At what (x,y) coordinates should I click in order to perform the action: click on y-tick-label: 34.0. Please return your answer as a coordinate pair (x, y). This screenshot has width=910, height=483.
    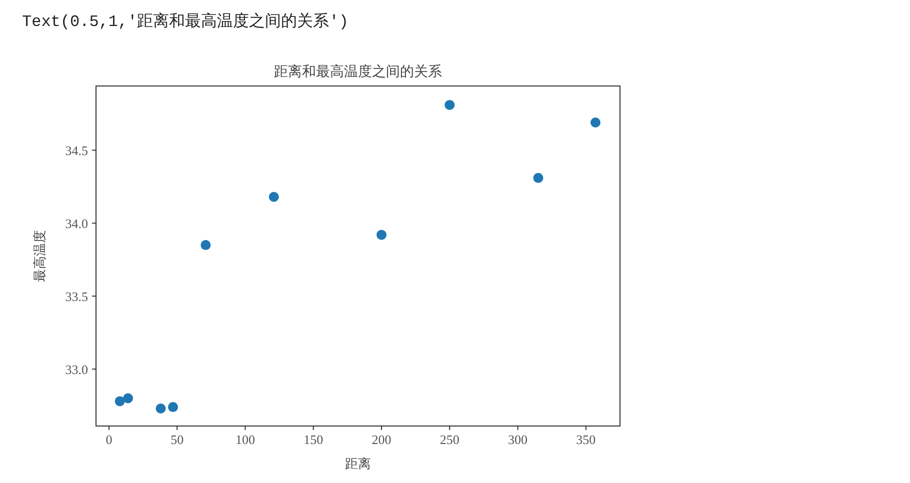
    Looking at the image, I should click on (76, 224).